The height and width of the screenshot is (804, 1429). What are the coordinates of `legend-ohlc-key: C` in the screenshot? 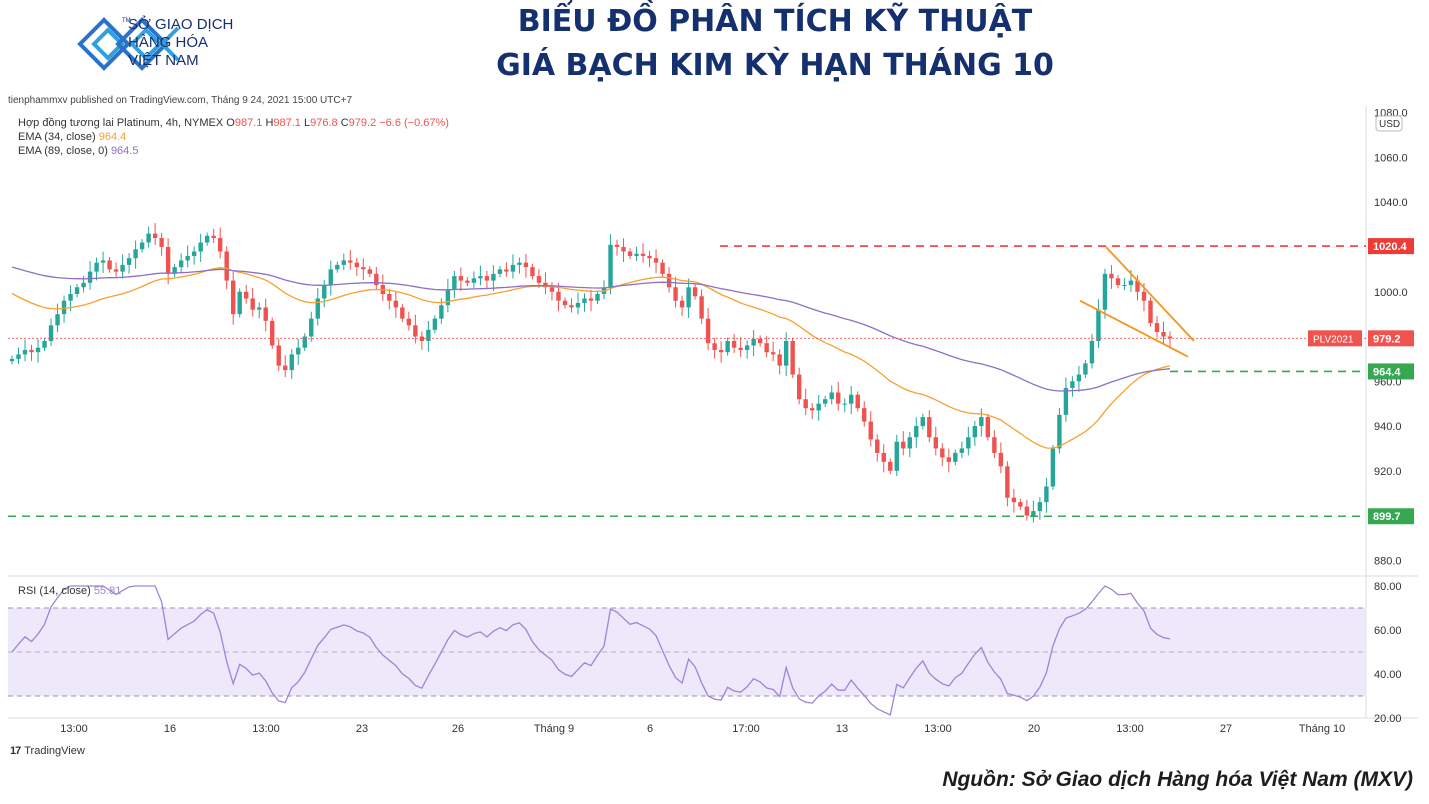 It's located at (345, 123).